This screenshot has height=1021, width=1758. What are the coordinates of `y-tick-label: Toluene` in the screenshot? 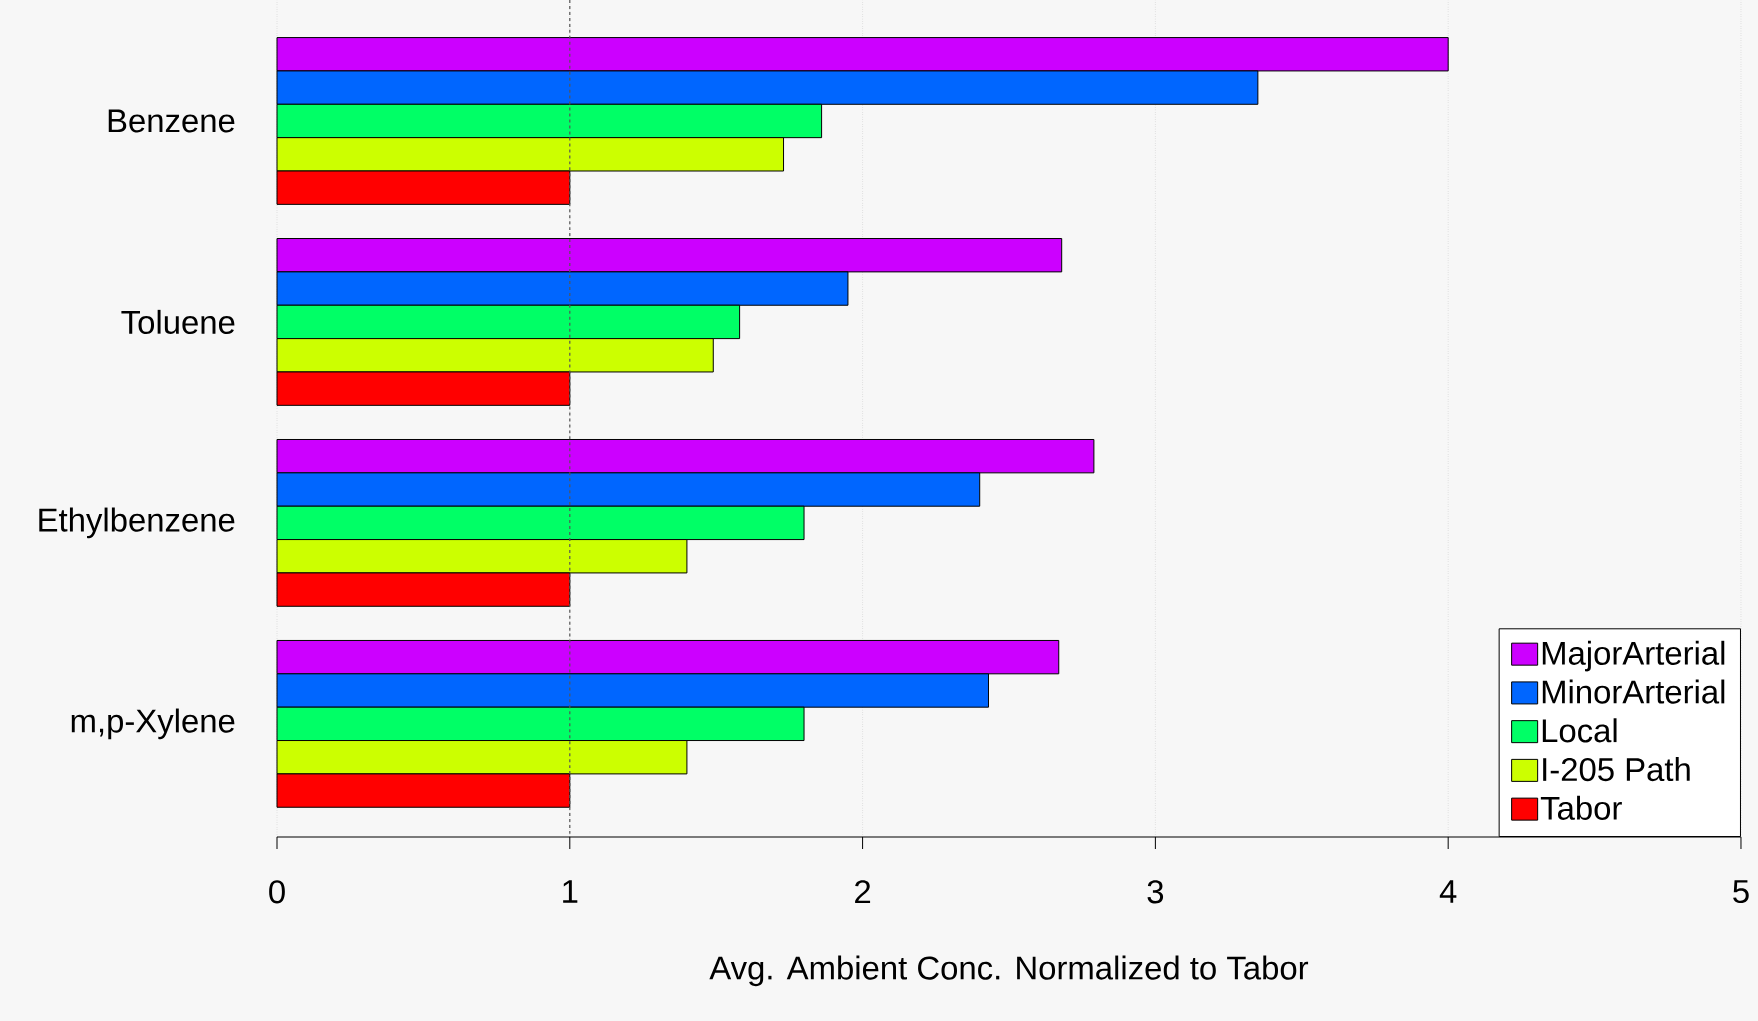 It's located at (178, 322).